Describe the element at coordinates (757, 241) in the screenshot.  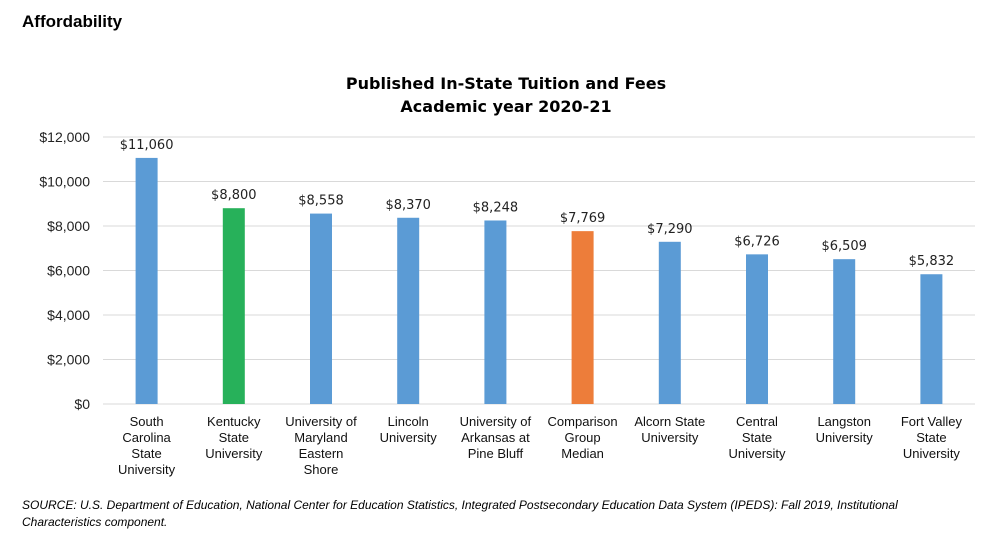
I see `value-label: $6,726` at that location.